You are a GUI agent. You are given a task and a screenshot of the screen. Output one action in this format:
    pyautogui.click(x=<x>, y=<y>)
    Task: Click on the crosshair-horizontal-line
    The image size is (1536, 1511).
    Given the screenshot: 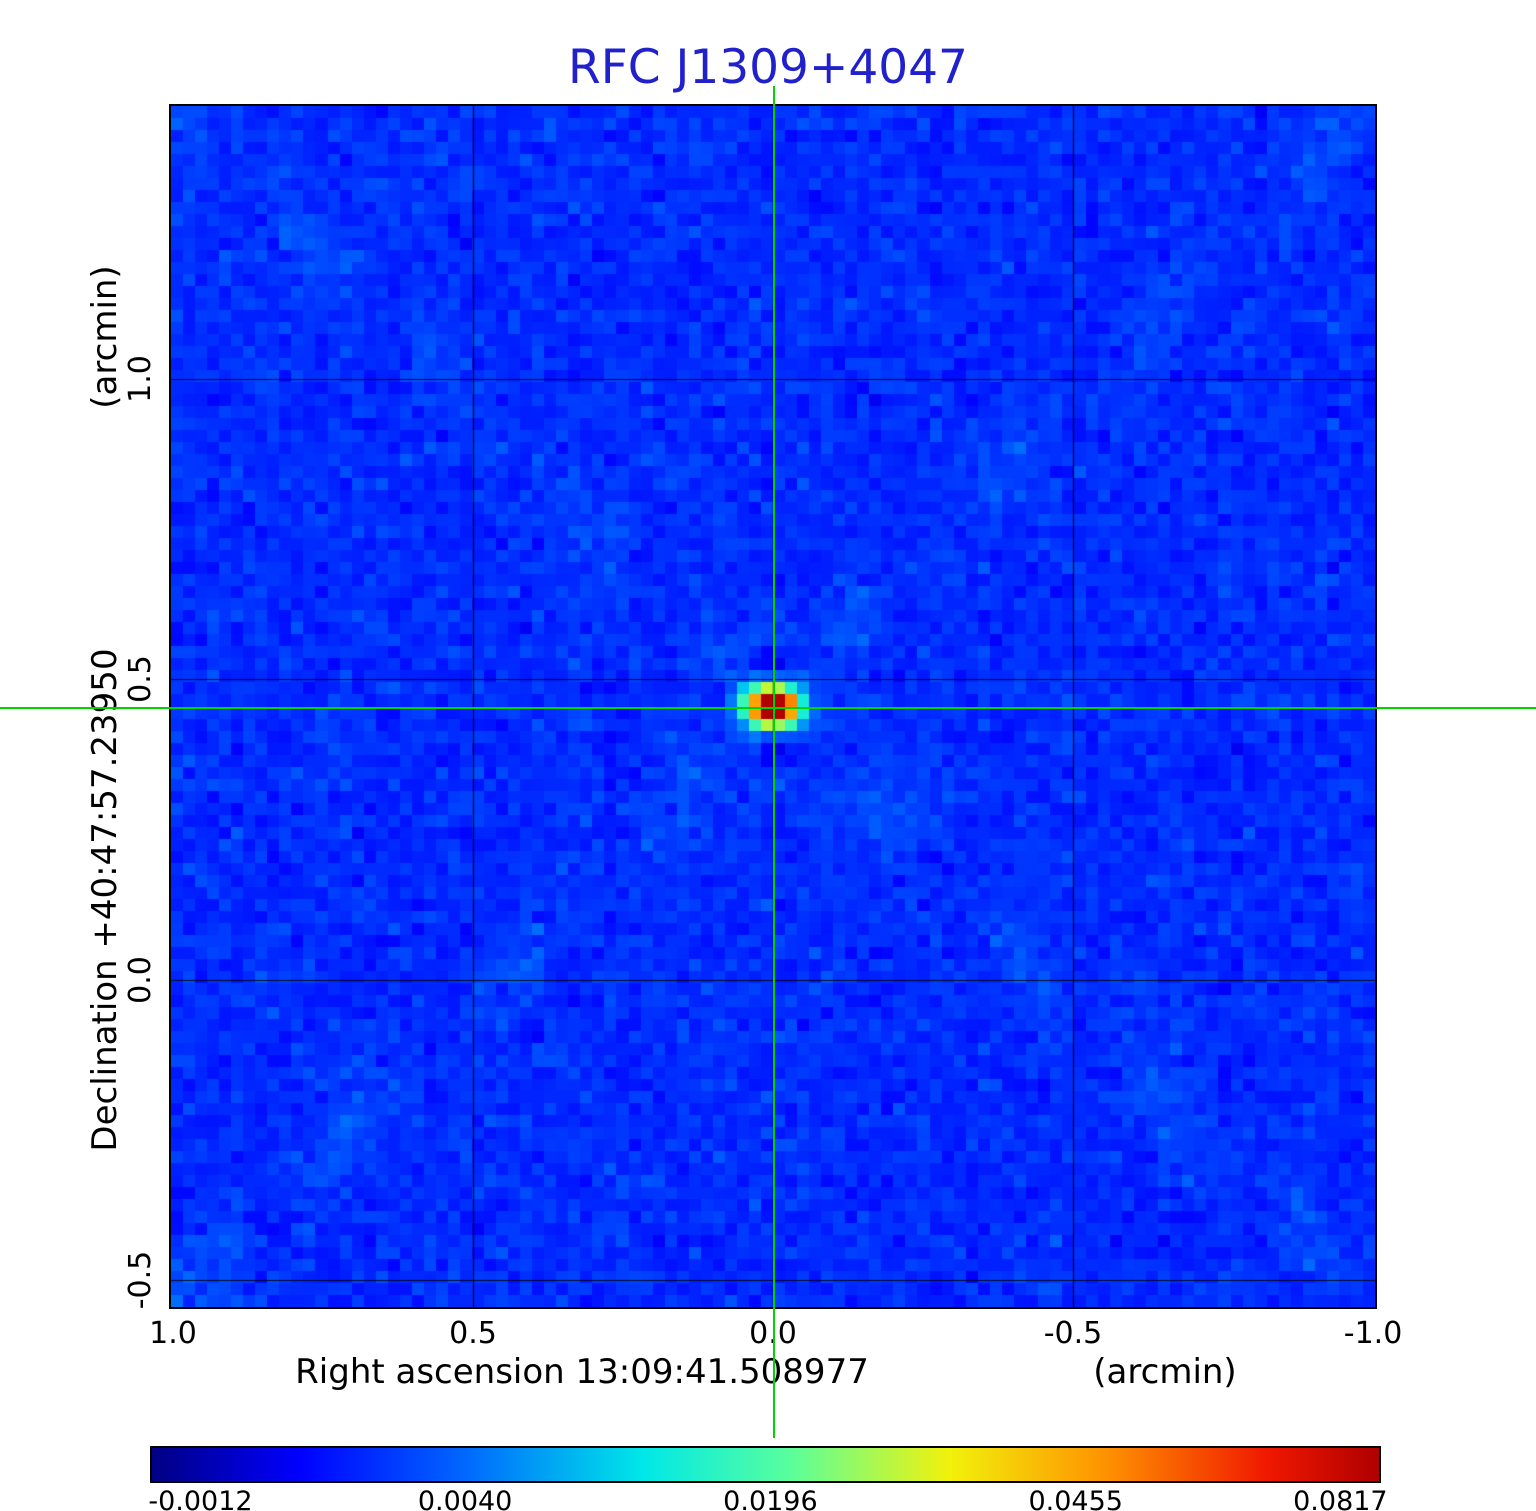 What is the action you would take?
    pyautogui.click(x=768, y=708)
    